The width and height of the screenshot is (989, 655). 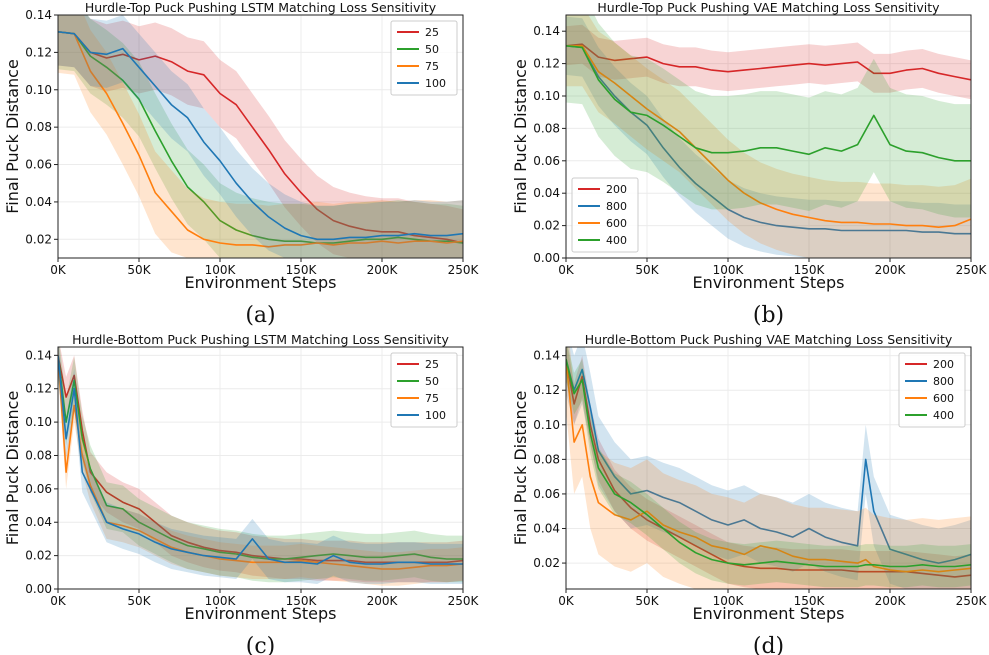 What do you see at coordinates (435, 415) in the screenshot?
I see `legend-label-100: 100` at bounding box center [435, 415].